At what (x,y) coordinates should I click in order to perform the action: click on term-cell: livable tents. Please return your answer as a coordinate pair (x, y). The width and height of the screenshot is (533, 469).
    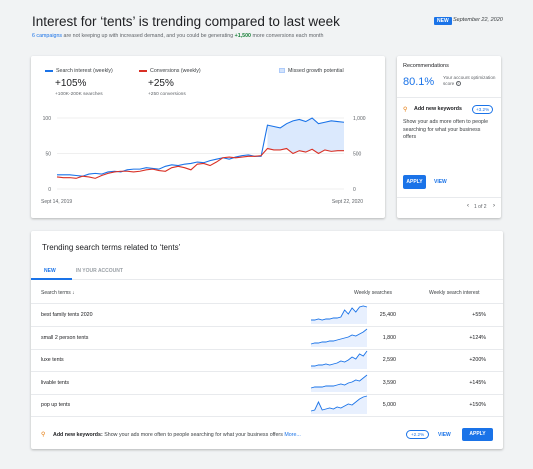
    Looking at the image, I should click on (55, 382).